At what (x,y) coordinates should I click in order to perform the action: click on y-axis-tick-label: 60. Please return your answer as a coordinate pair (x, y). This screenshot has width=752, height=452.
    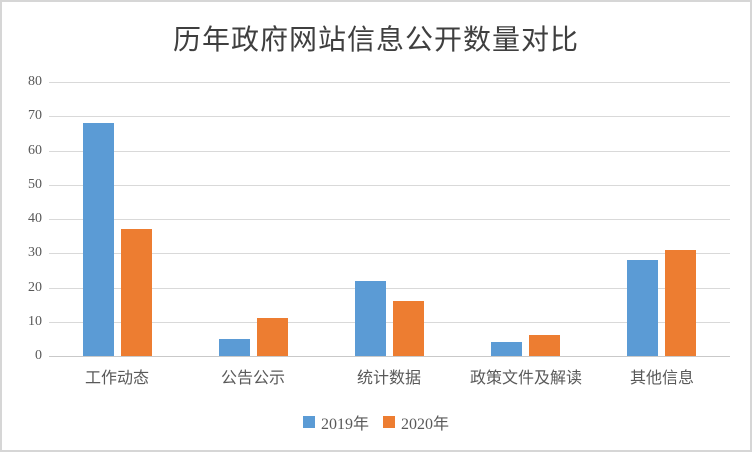
    Looking at the image, I should click on (35, 150).